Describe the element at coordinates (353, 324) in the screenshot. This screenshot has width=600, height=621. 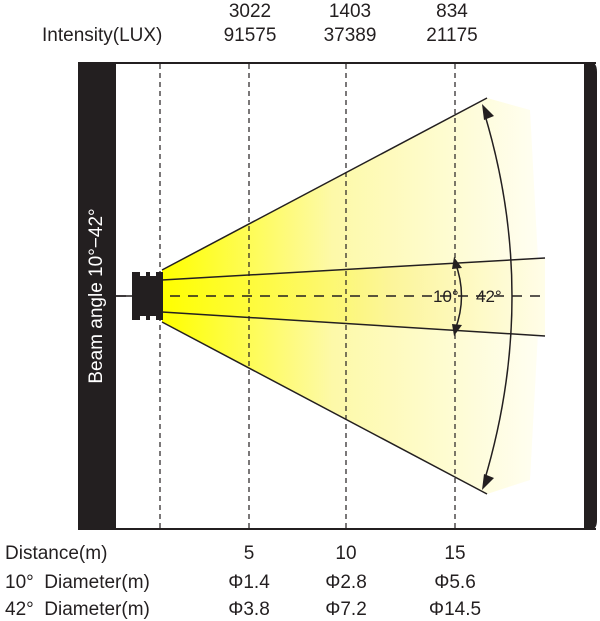
I see `inner-edge-bottom` at that location.